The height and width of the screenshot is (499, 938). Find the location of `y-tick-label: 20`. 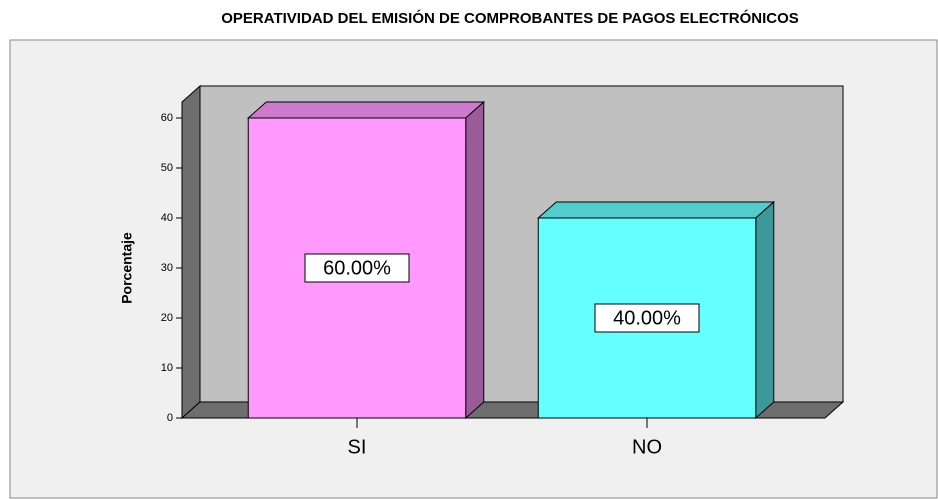

y-tick-label: 20 is located at coordinates (167, 318).